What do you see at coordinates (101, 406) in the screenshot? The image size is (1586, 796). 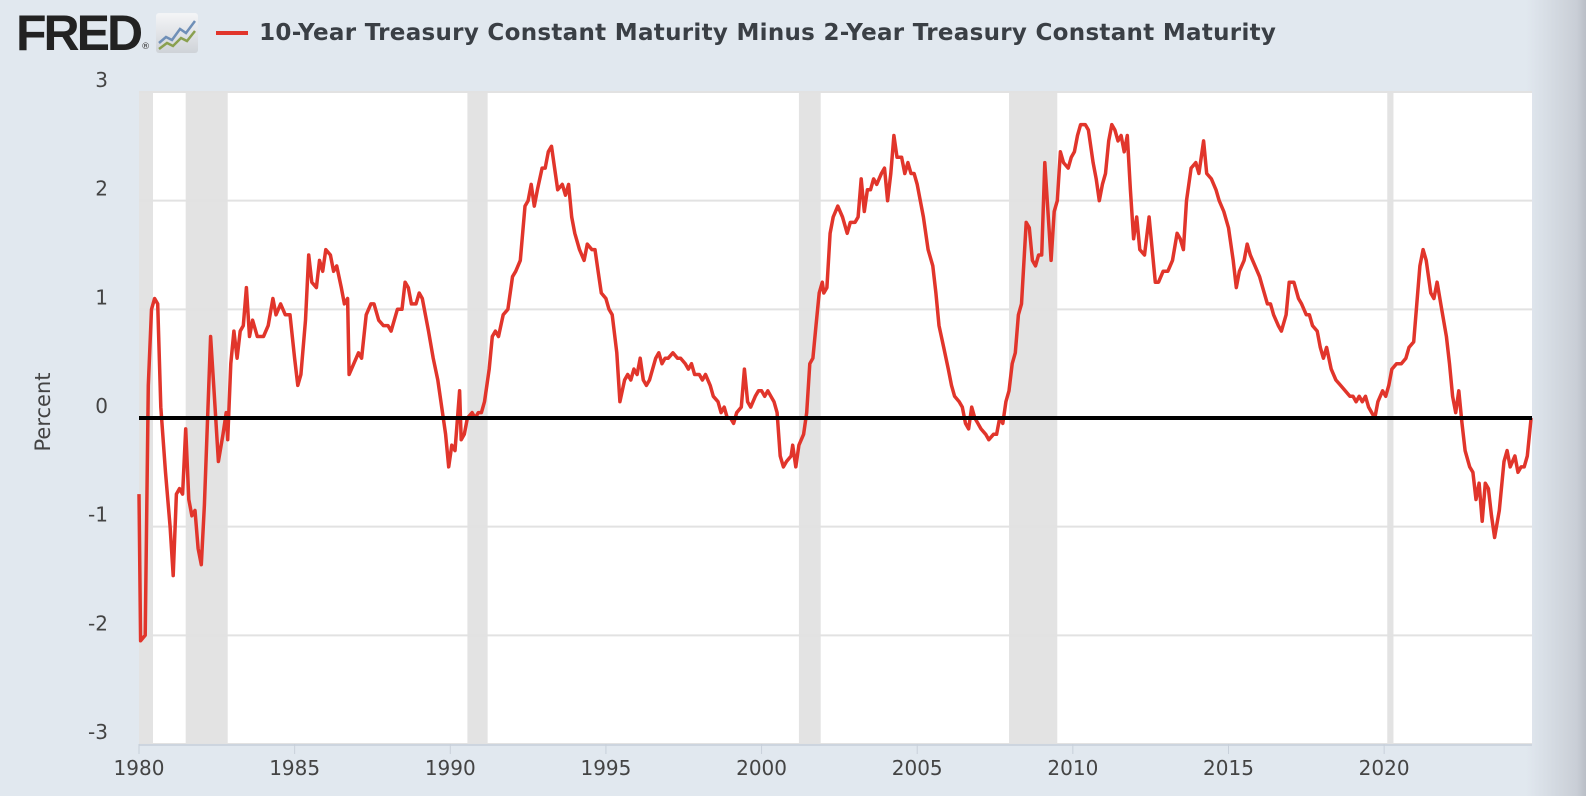 I see `y-tick-label: 0` at bounding box center [101, 406].